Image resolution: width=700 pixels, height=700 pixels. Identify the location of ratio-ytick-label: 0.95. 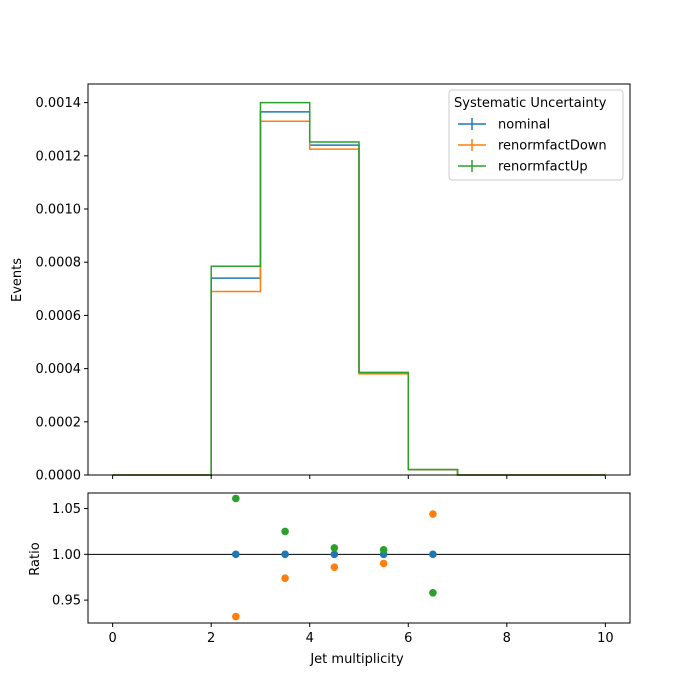
(66, 601).